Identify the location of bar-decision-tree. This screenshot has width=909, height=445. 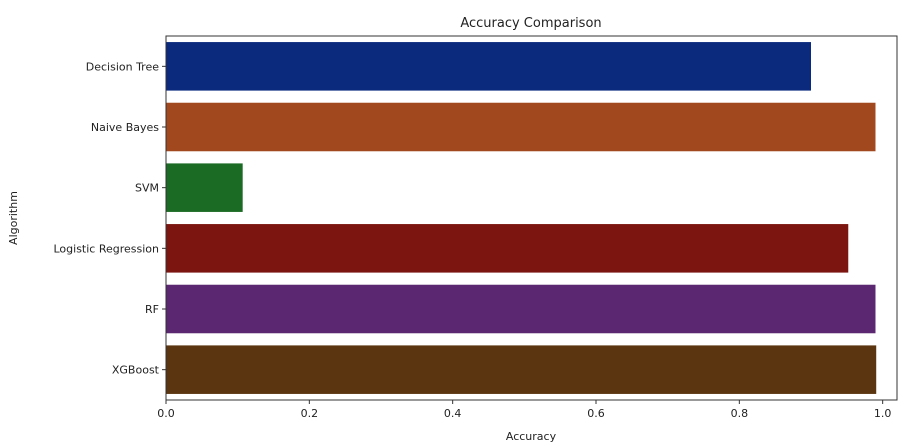
(488, 66).